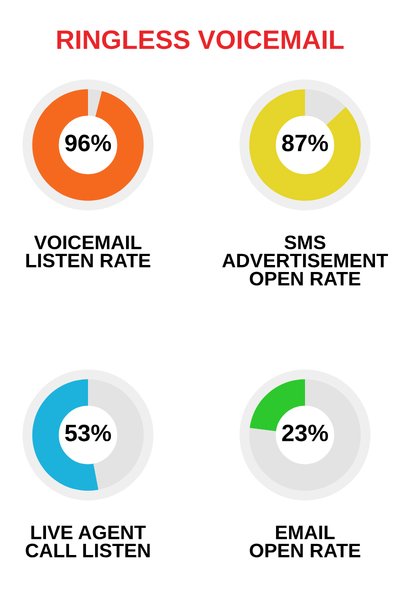 Image resolution: width=400 pixels, height=600 pixels. Describe the element at coordinates (200, 40) in the screenshot. I see `text: RINGLESS VOICEMAIL` at that location.